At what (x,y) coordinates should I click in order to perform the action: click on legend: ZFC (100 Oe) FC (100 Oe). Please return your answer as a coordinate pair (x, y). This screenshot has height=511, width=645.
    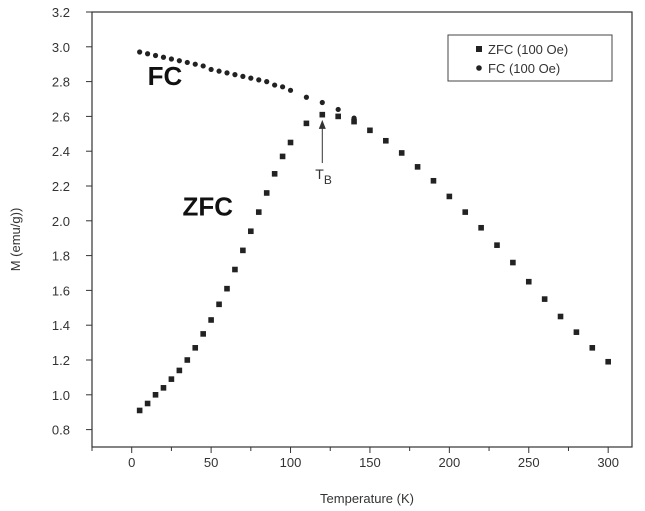
    Looking at the image, I should click on (530, 58).